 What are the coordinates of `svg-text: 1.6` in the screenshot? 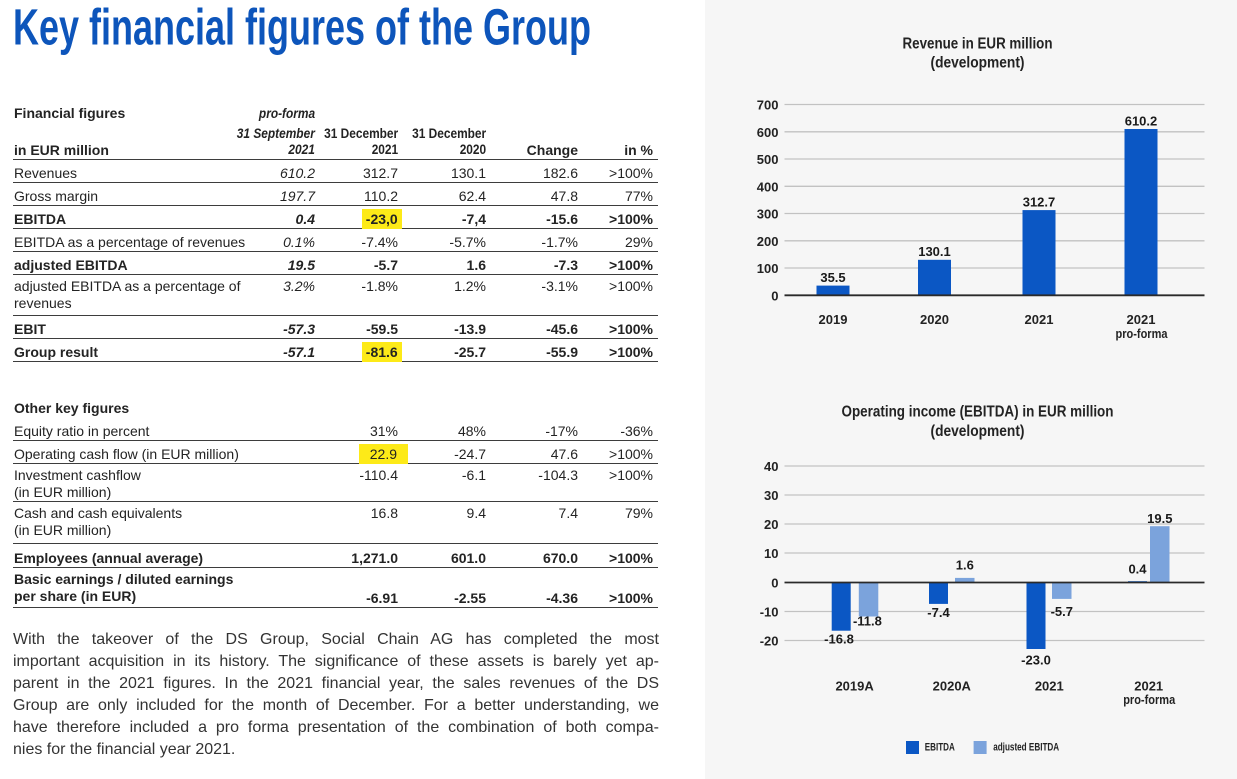 It's located at (965, 565).